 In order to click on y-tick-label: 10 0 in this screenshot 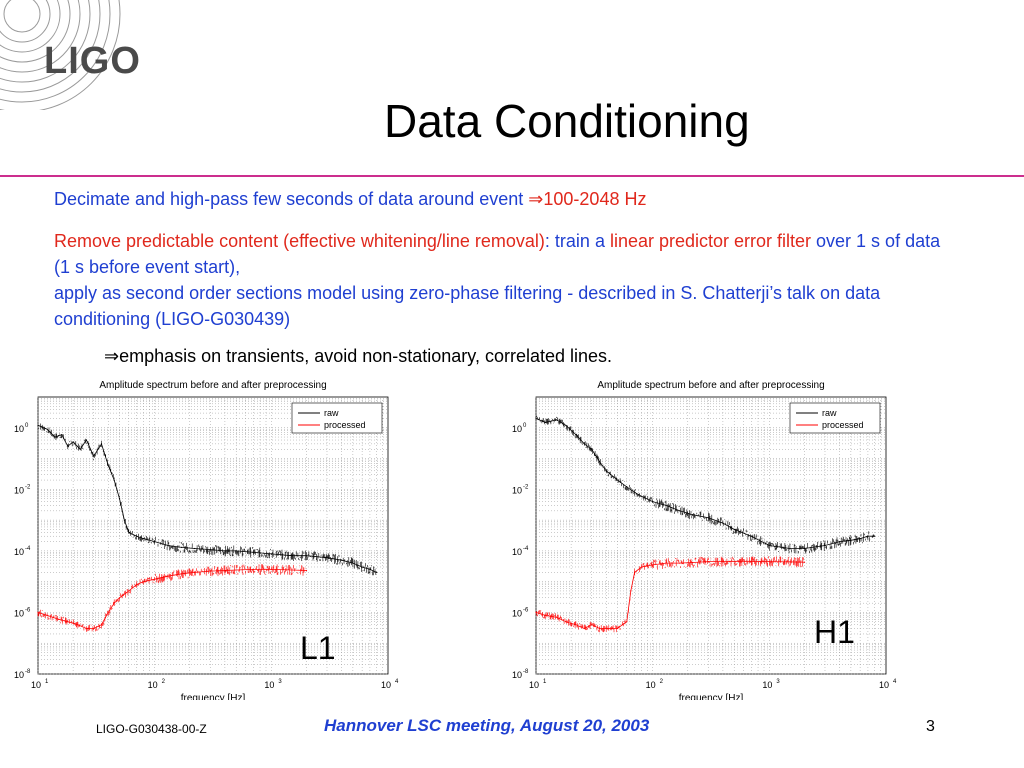, I will do `click(519, 428)`.